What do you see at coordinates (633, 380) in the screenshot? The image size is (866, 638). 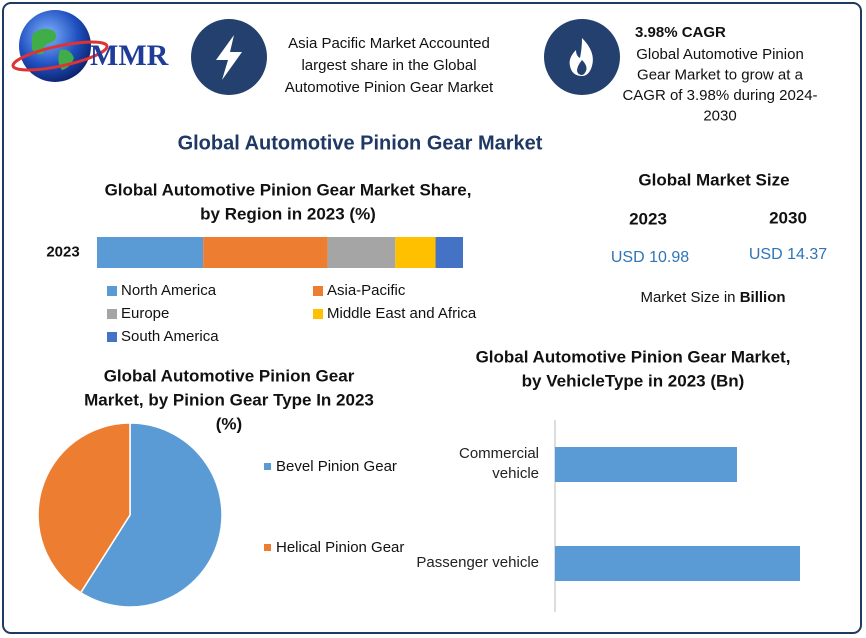 I see `chart-title: by VehicleType in 2023 (Bn)` at bounding box center [633, 380].